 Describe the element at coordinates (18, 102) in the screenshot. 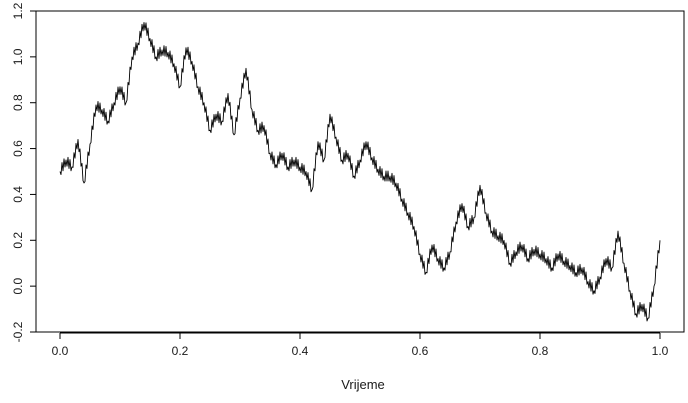

I see `y-tick-label: 0.8` at that location.